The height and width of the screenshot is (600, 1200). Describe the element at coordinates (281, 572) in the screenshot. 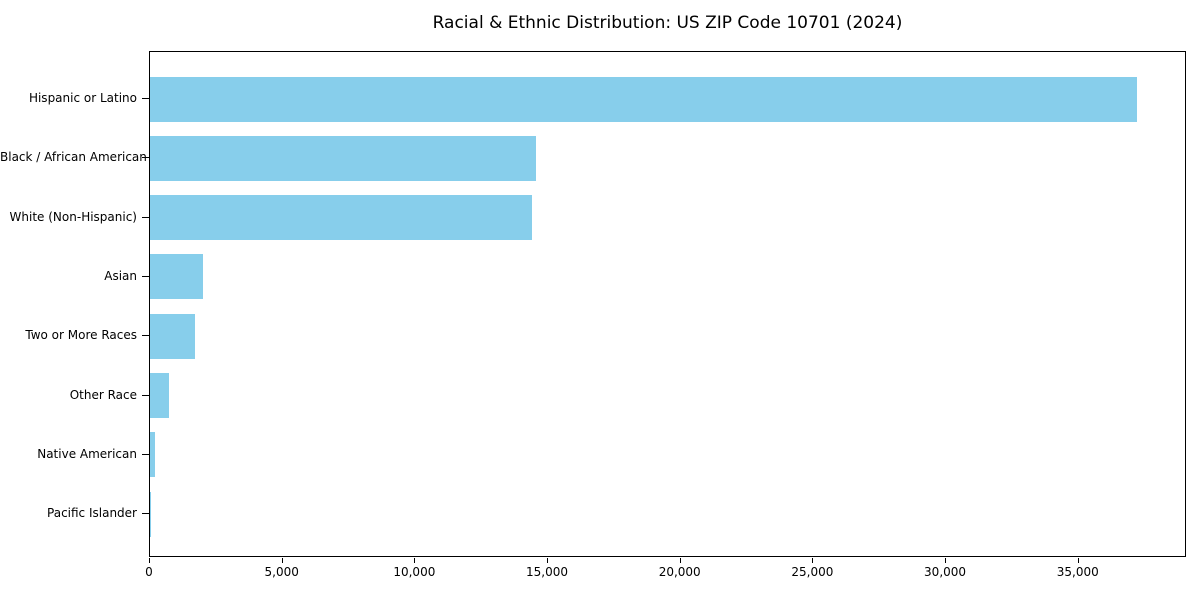

I see `x-axis-label: 5,000` at that location.